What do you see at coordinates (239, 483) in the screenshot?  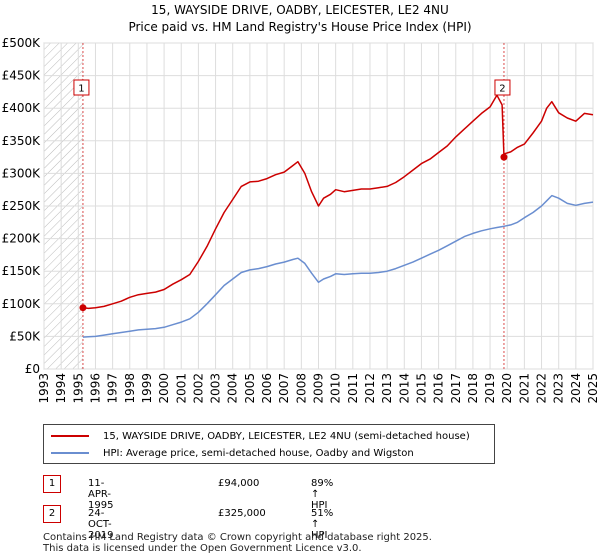 I see `annotation-price-1: £94,000` at bounding box center [239, 483].